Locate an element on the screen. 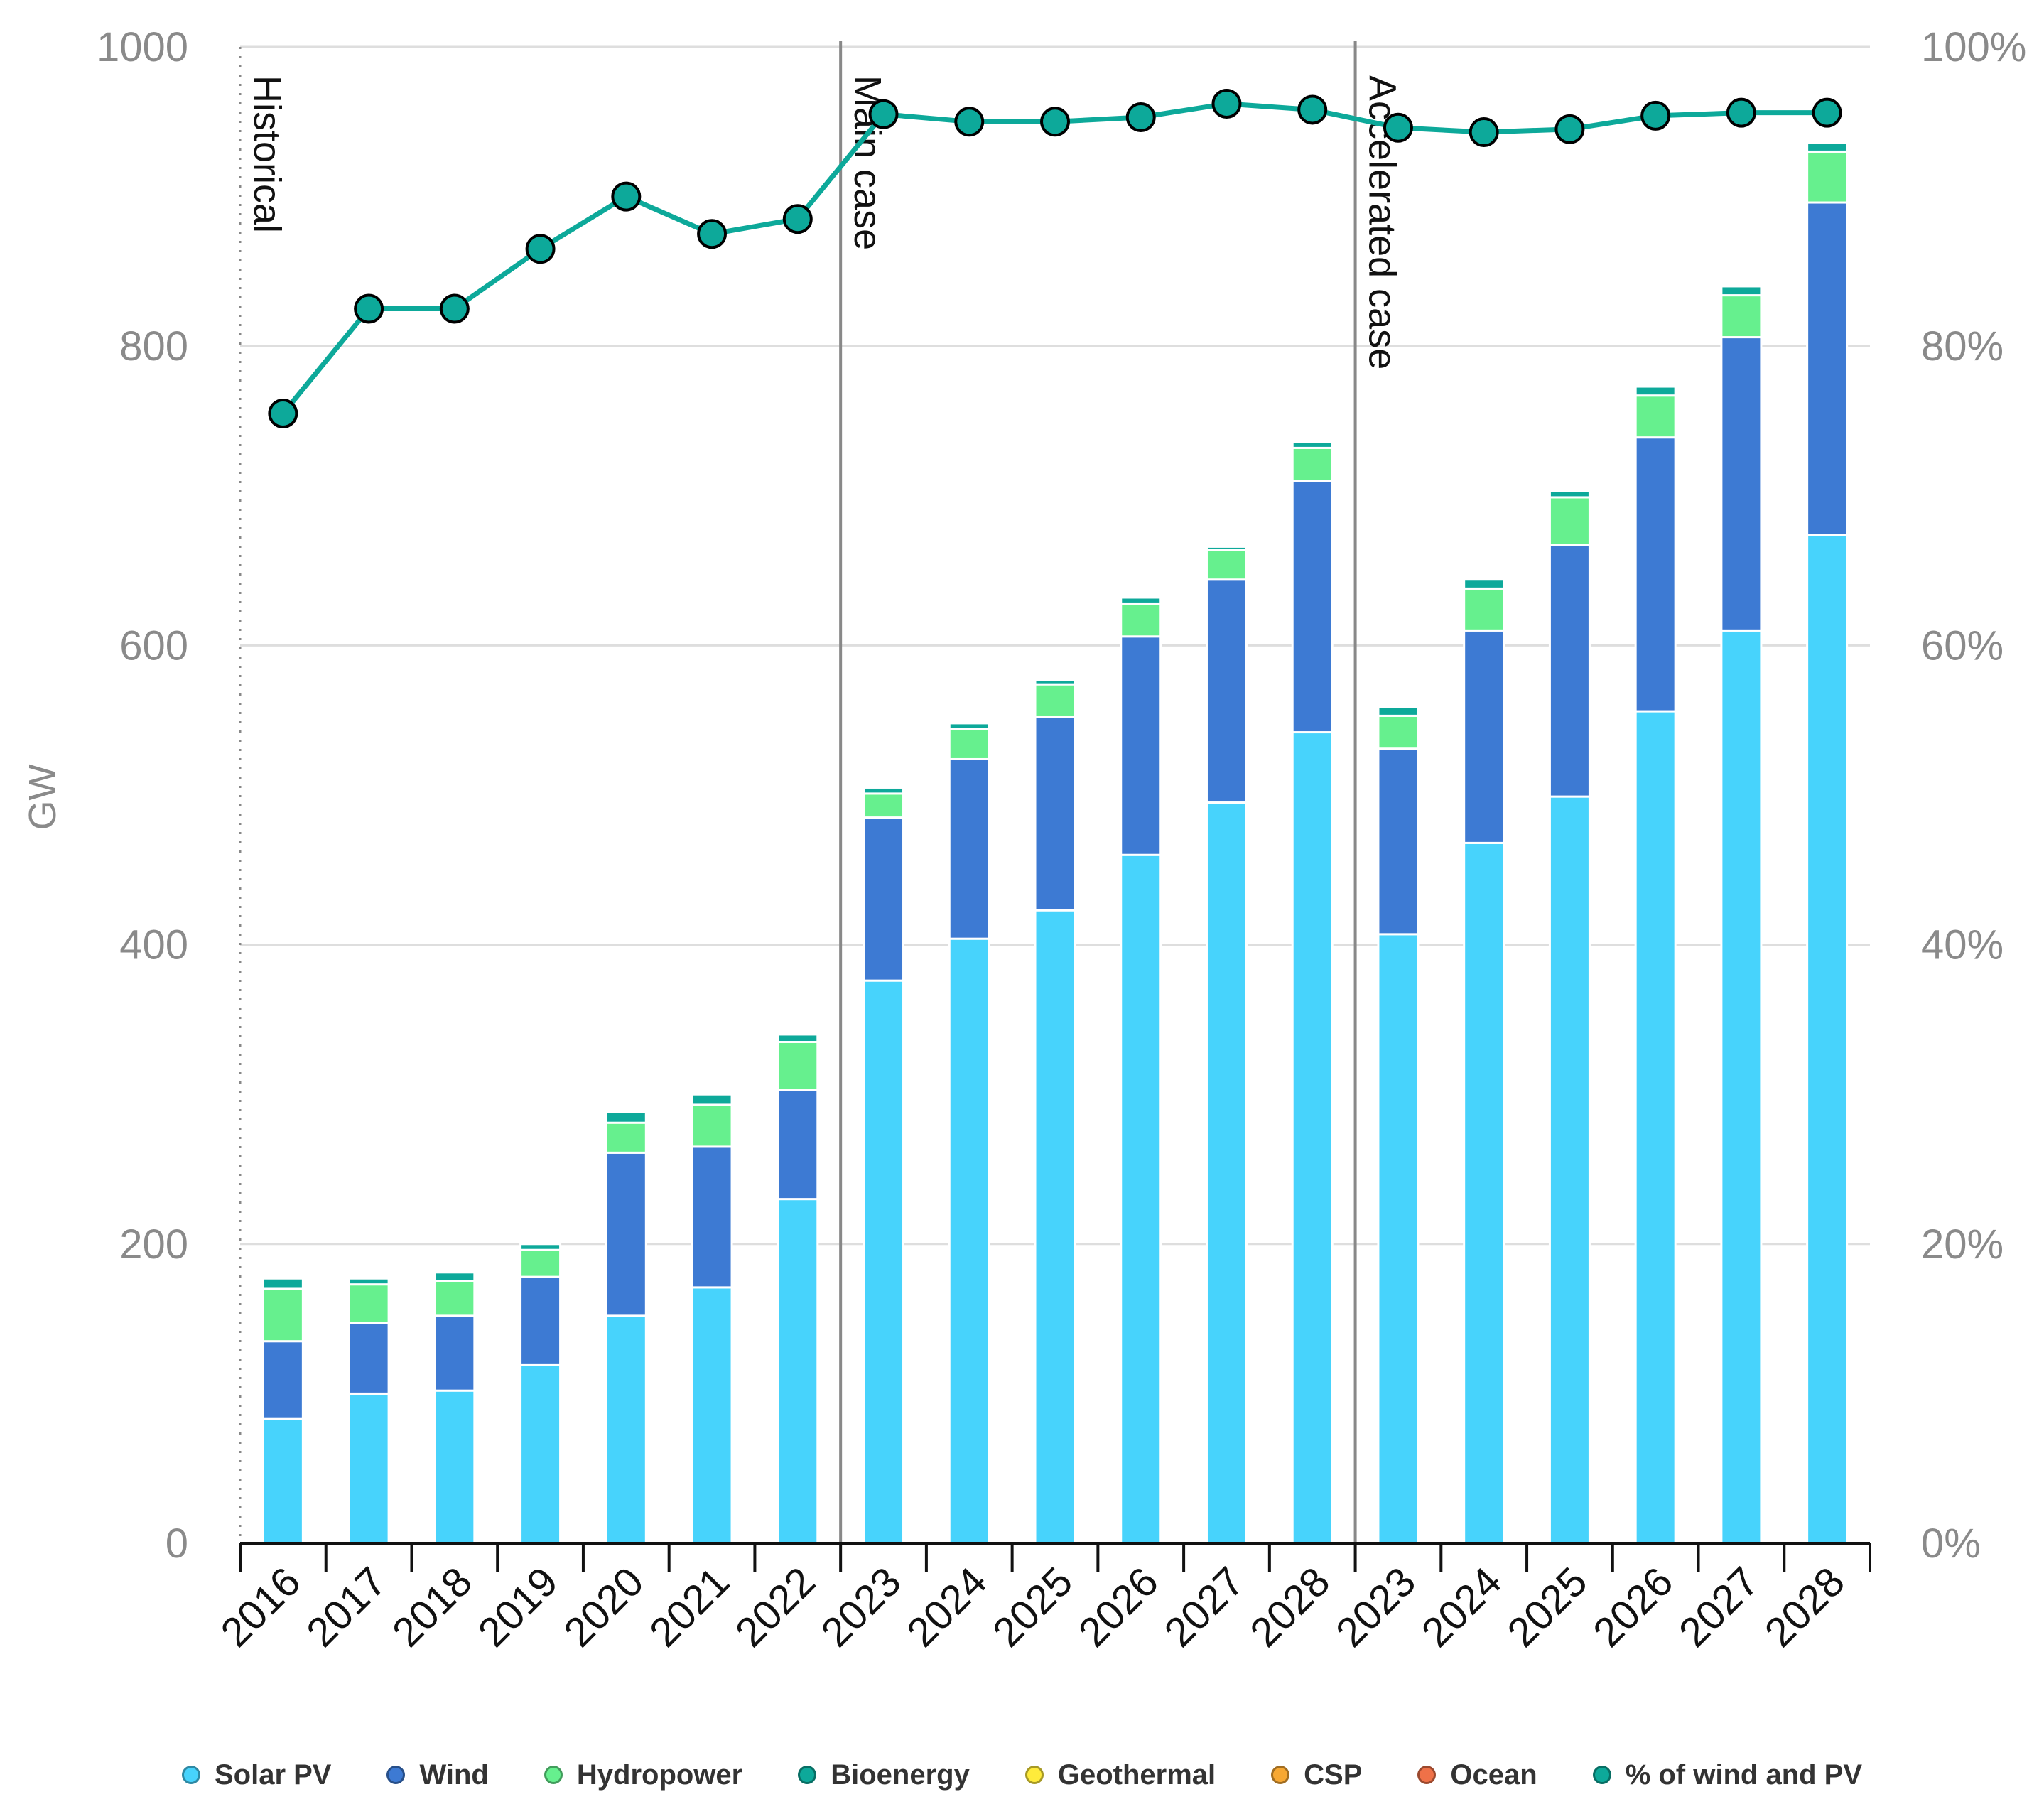  legend-label: Geothermal is located at coordinates (1136, 1775).